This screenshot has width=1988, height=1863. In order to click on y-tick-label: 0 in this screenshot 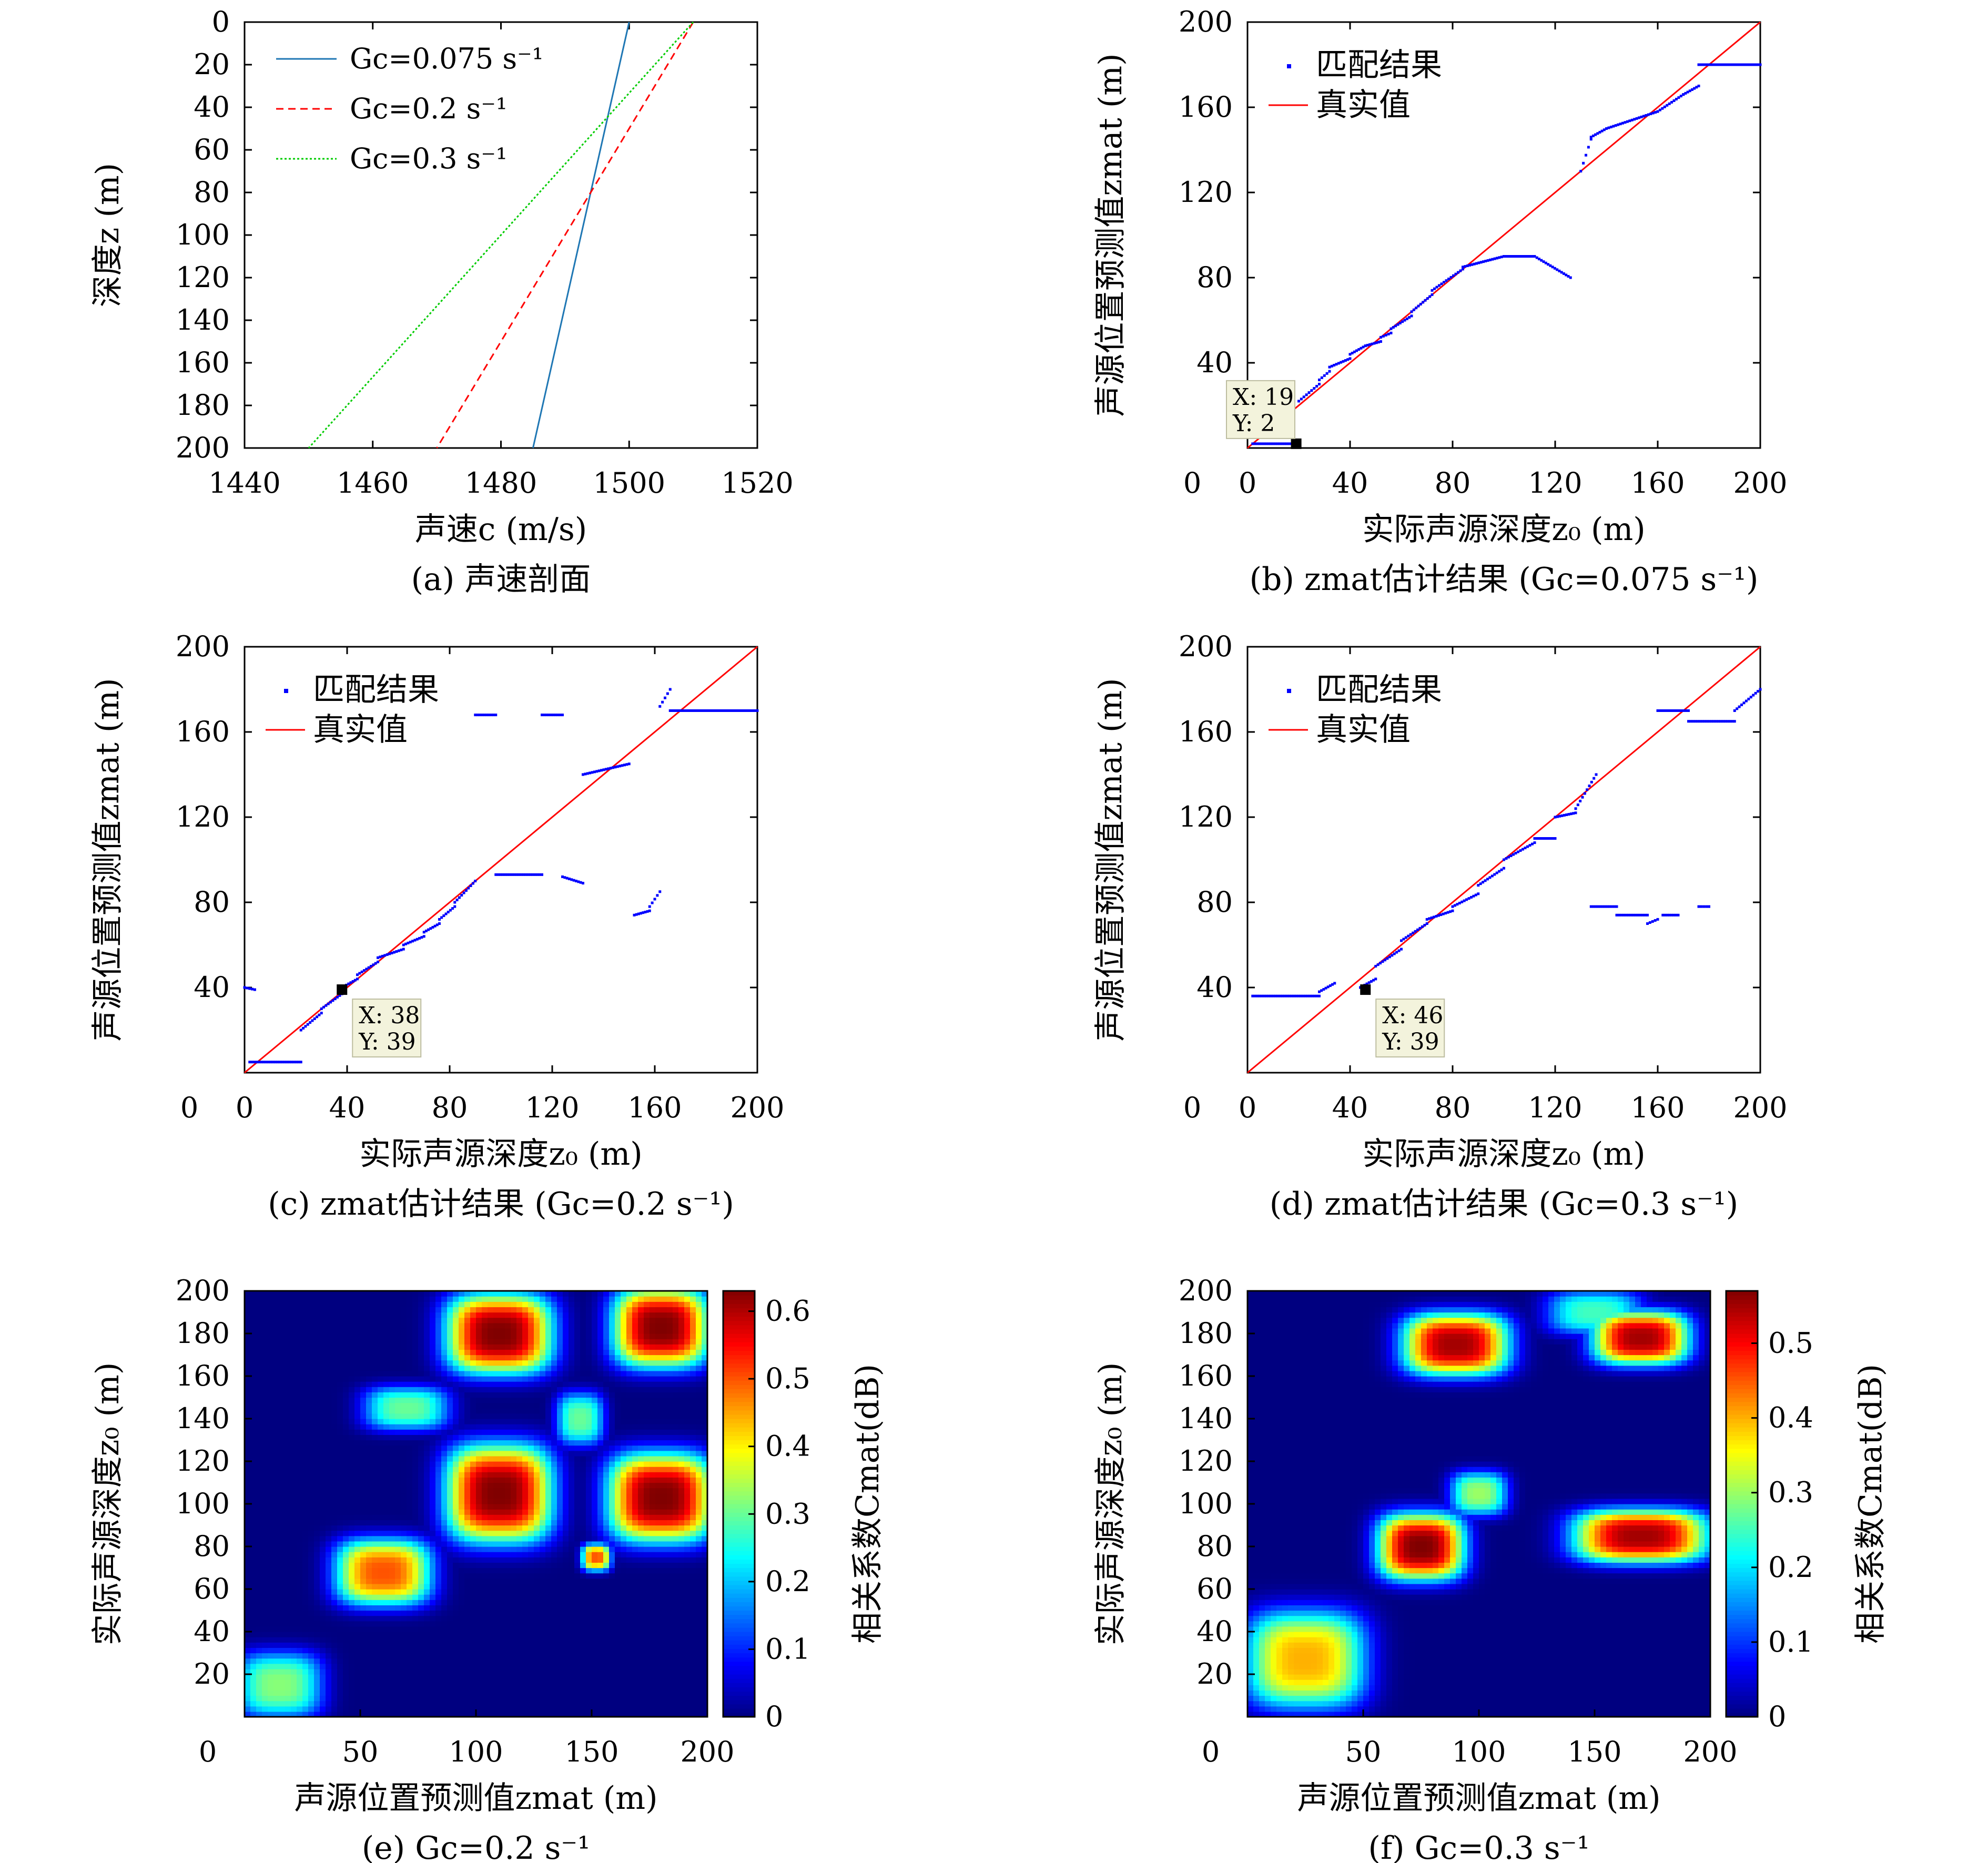, I will do `click(221, 21)`.